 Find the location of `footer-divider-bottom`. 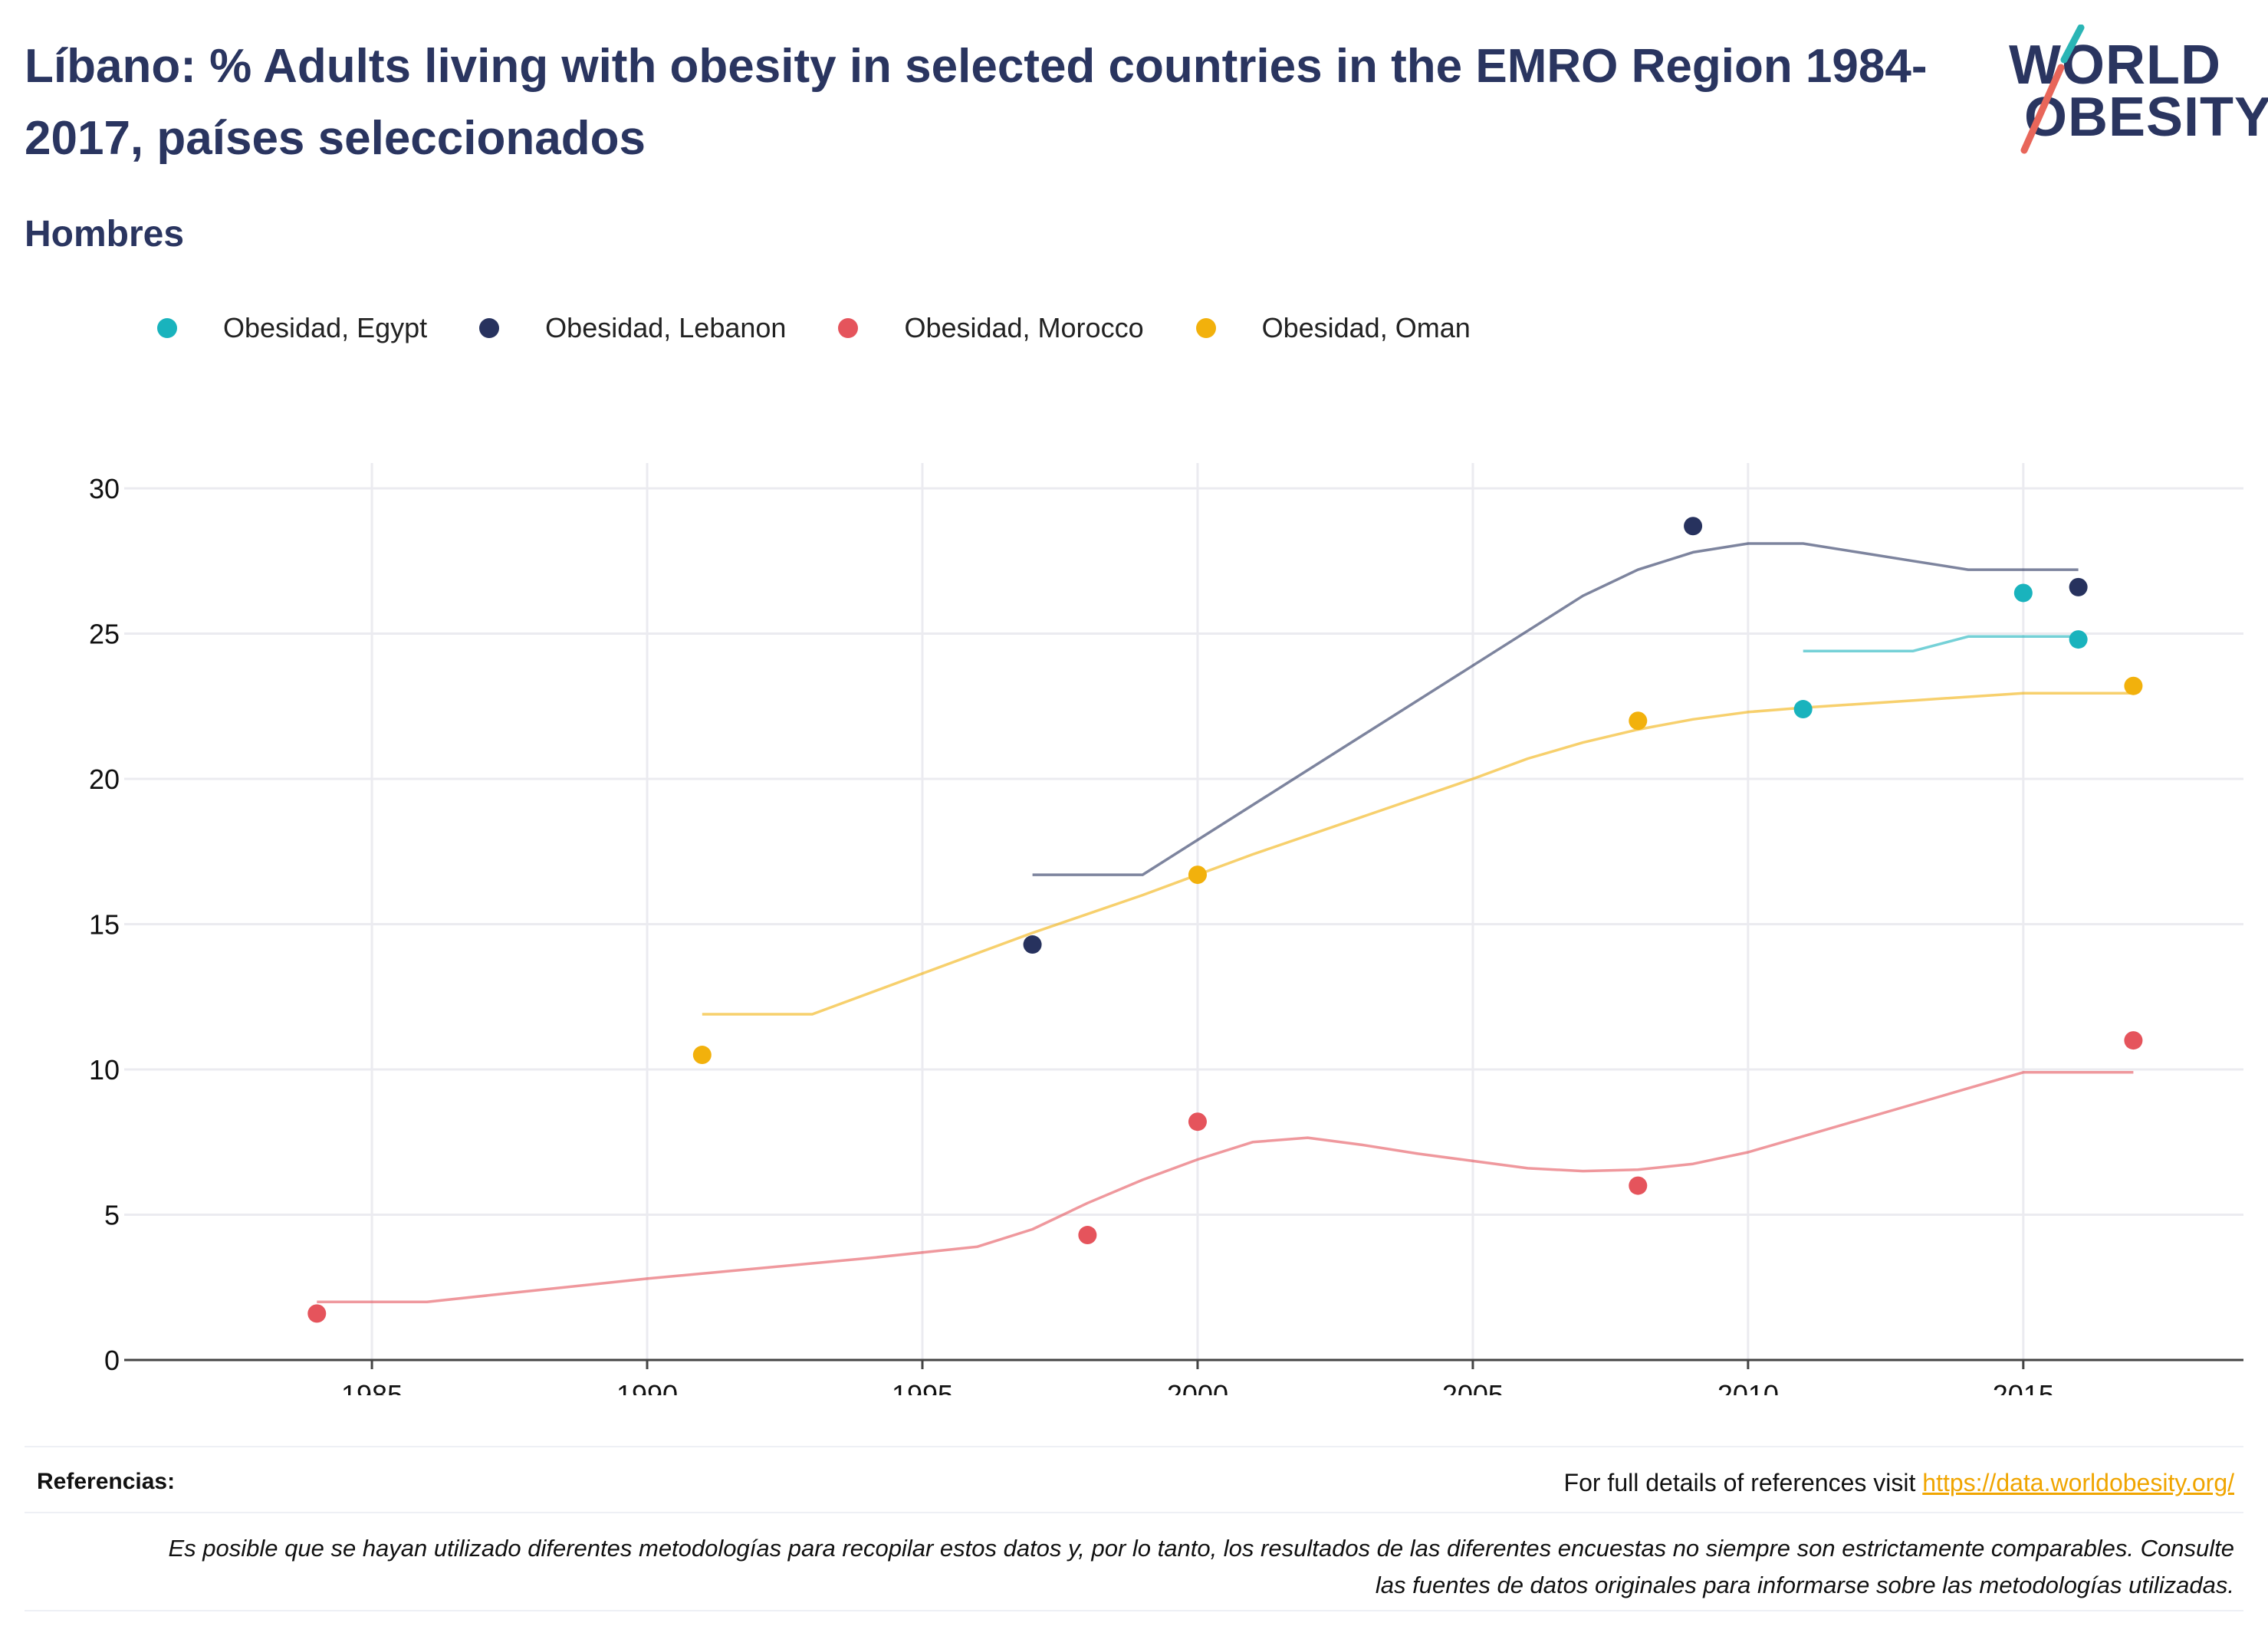

footer-divider-bottom is located at coordinates (1134, 1610).